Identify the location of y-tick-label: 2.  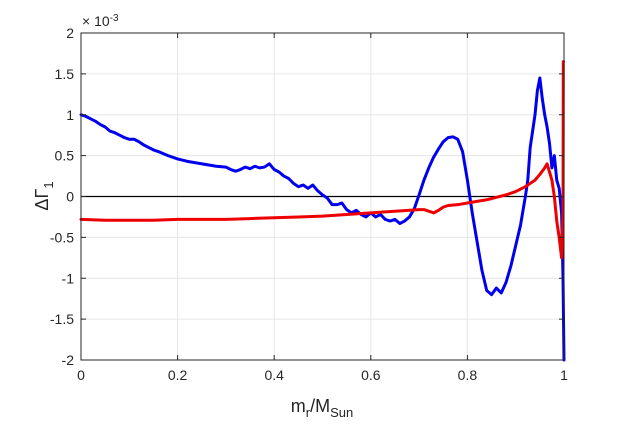
(70, 33).